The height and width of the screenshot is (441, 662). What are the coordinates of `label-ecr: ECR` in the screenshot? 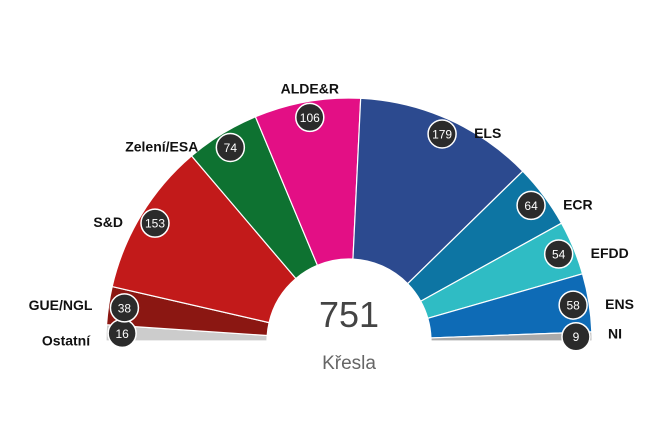 It's located at (578, 204).